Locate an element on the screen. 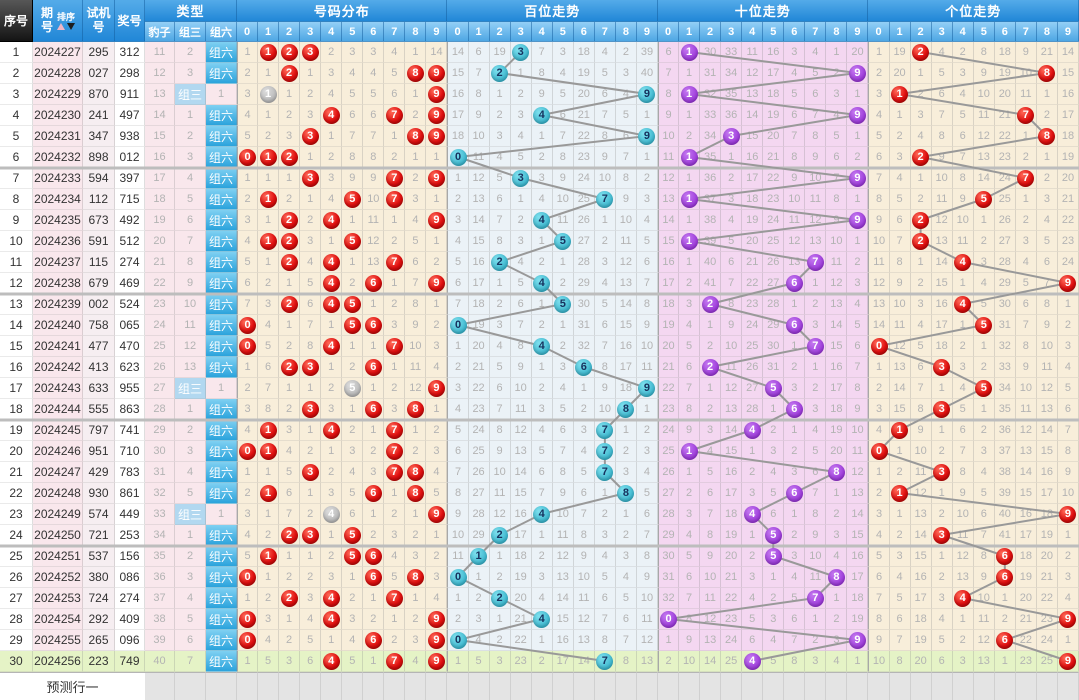  bai-cell: 23 is located at coordinates (584, 157).